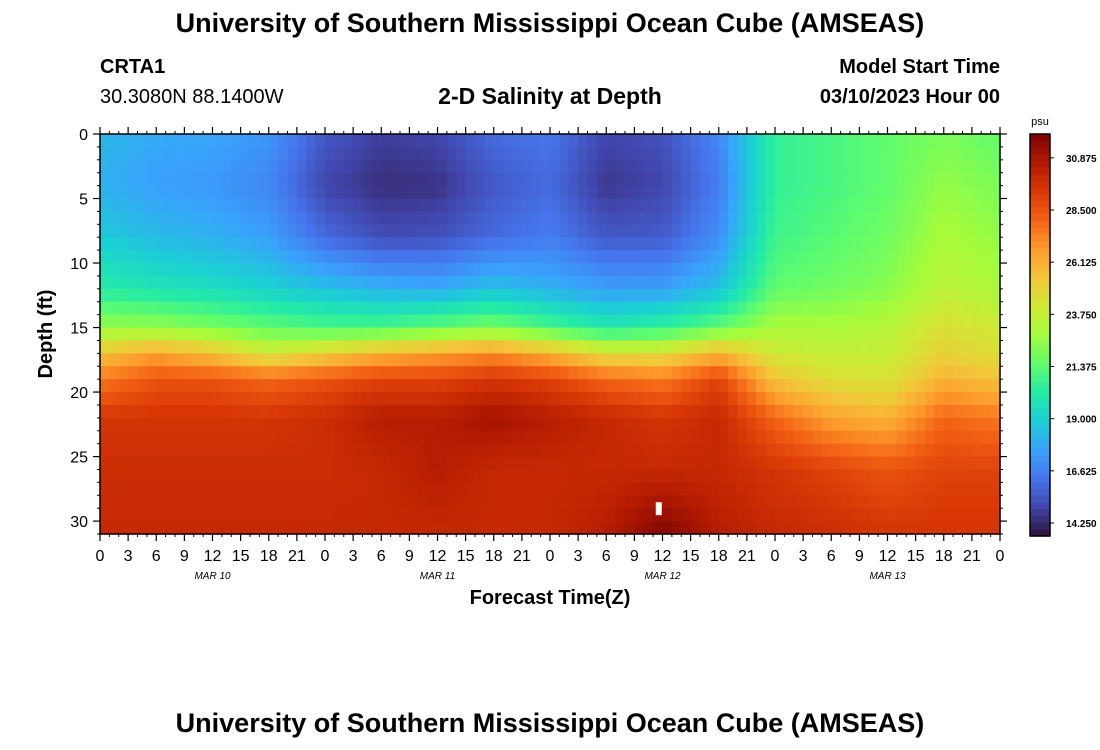 The width and height of the screenshot is (1100, 750). What do you see at coordinates (213, 556) in the screenshot?
I see `x-tick-label: 12` at bounding box center [213, 556].